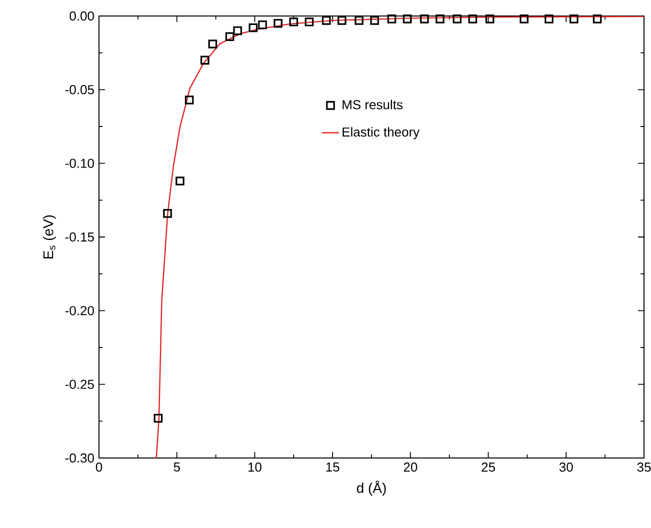  I want to click on y-tick-label: -0.10, so click(79, 163).